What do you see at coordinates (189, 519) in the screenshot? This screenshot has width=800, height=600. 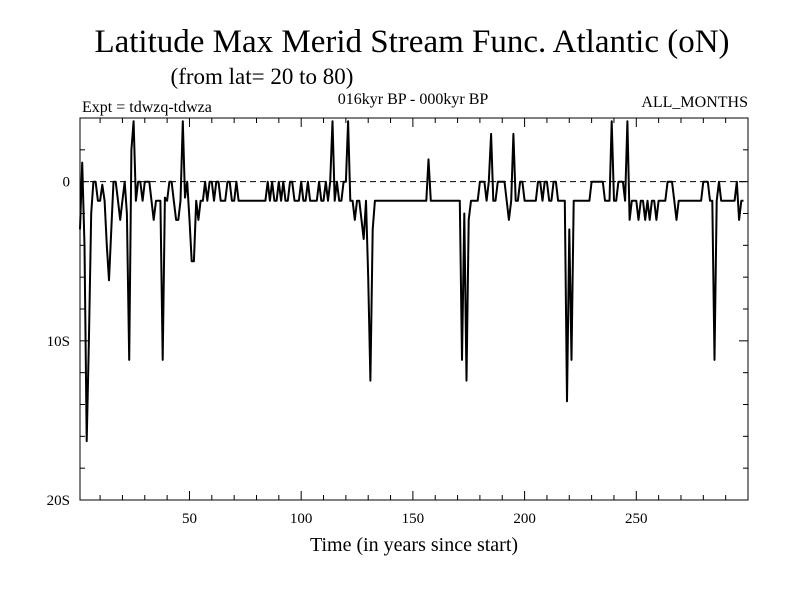 I see `x-tick-label: 50` at bounding box center [189, 519].